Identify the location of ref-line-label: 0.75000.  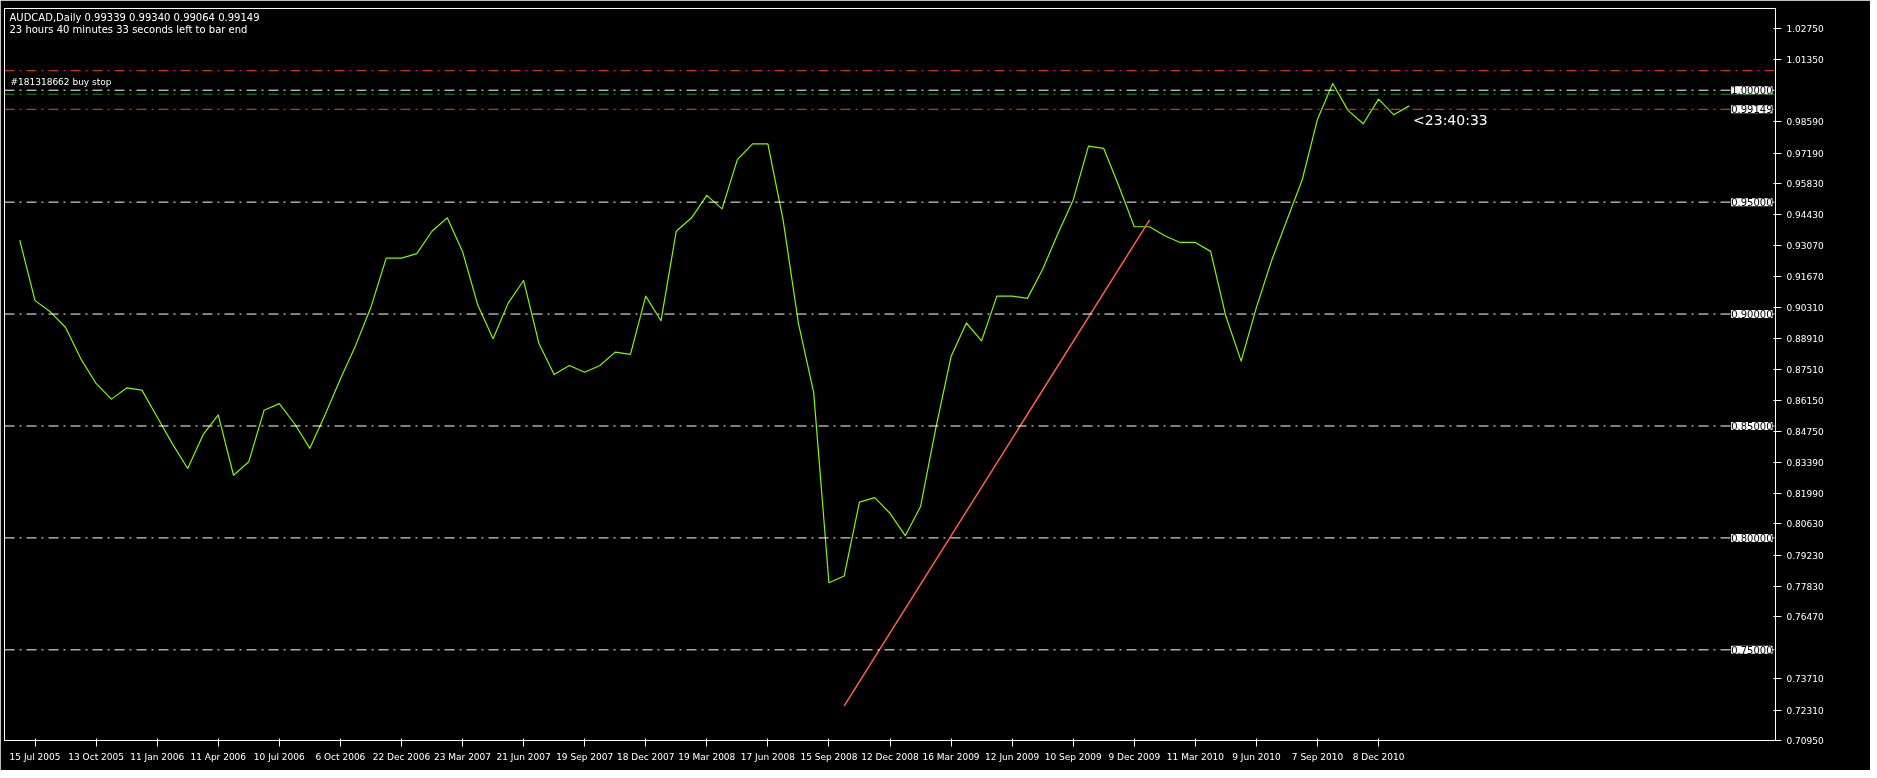
(1752, 650).